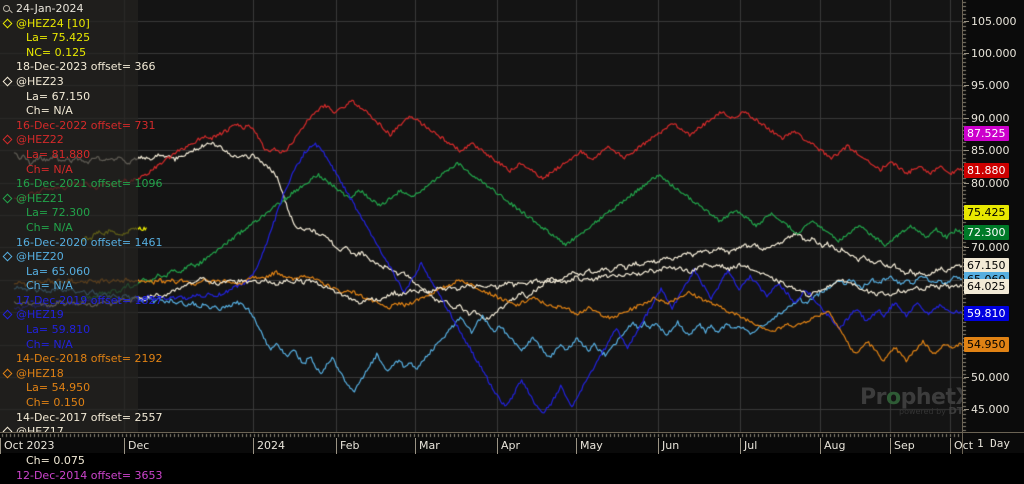 The image size is (1024, 484). Describe the element at coordinates (89, 184) in the screenshot. I see `legend-group-header: 16-Dec-2021 offset= 1096` at that location.